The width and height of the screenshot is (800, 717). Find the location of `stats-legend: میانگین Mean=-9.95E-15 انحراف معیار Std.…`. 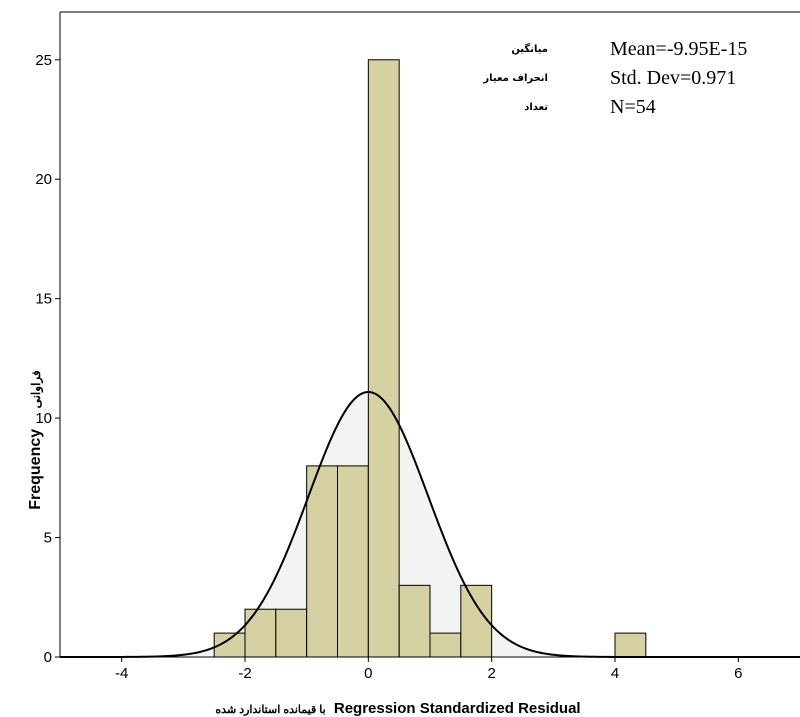

stats-legend: میانگین Mean=-9.95E-15 انحراف معیار Std.… is located at coordinates (614, 78).